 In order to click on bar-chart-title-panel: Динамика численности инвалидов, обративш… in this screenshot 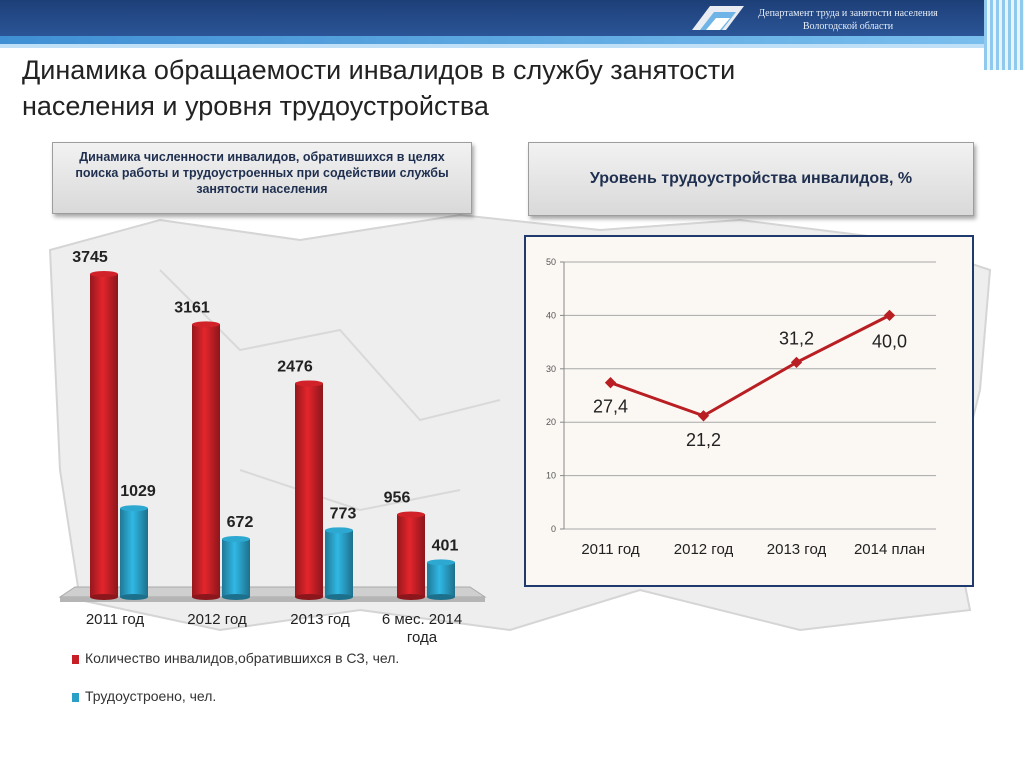, I will do `click(262, 178)`.